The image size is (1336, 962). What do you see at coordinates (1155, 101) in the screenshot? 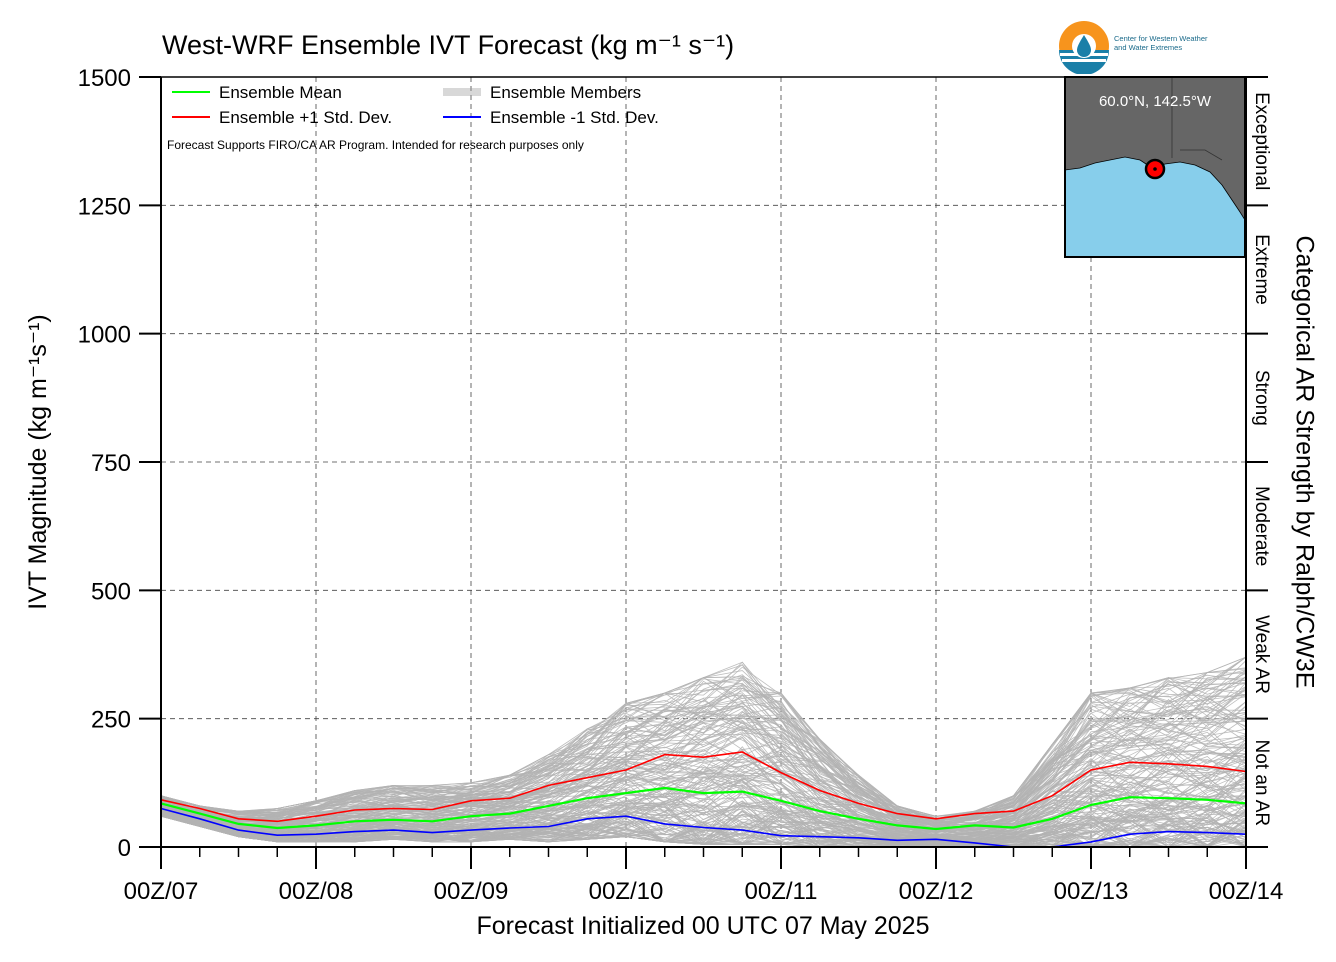
I see `inset-location-label: 60.0°N, 142.5°W` at bounding box center [1155, 101].